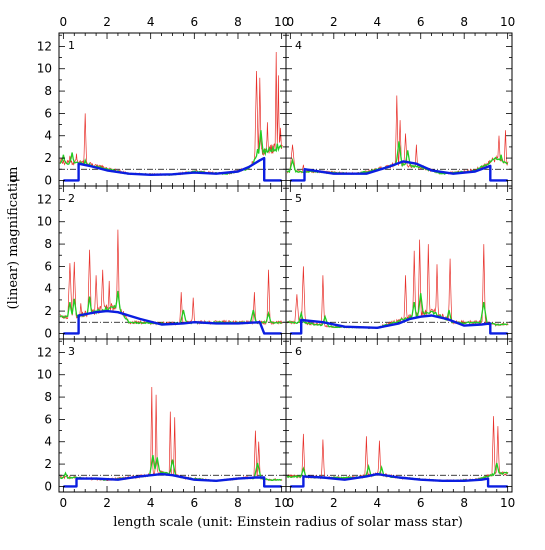 This screenshot has width=545, height=550. I want to click on panel-label: 3, so click(71, 351).